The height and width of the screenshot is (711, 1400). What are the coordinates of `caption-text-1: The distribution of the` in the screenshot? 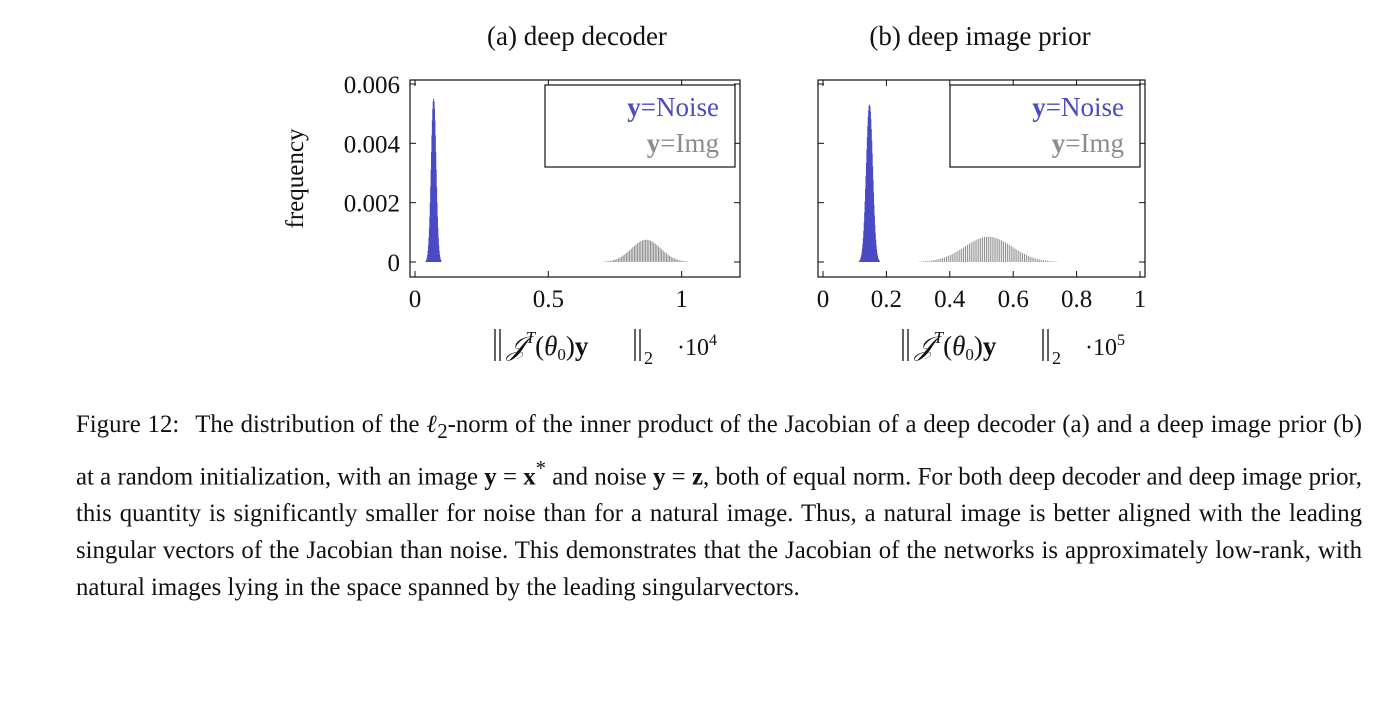 It's located at (311, 424).